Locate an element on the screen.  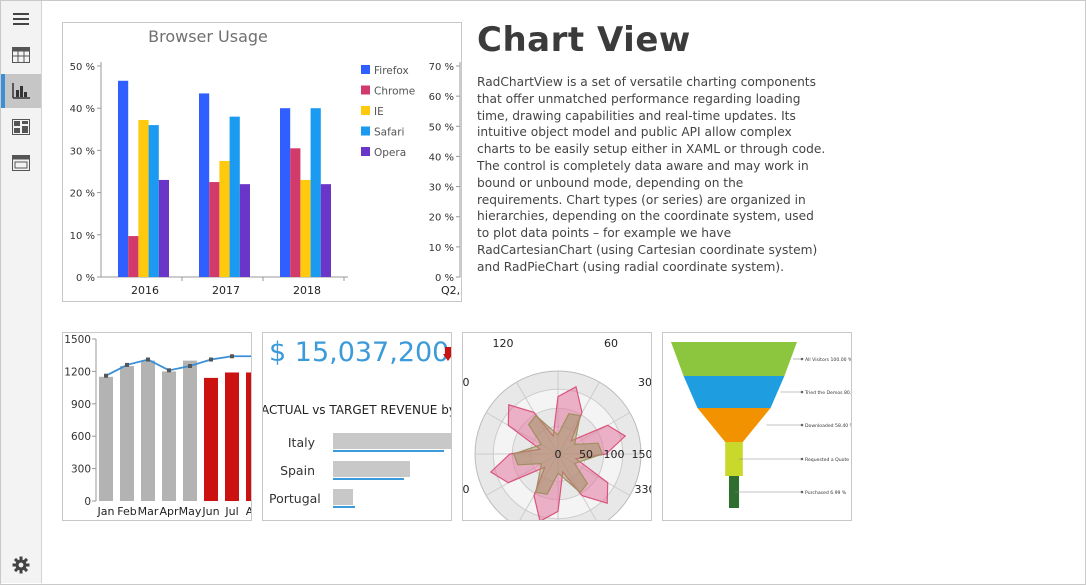
legend-swatch-firefox is located at coordinates (365, 69).